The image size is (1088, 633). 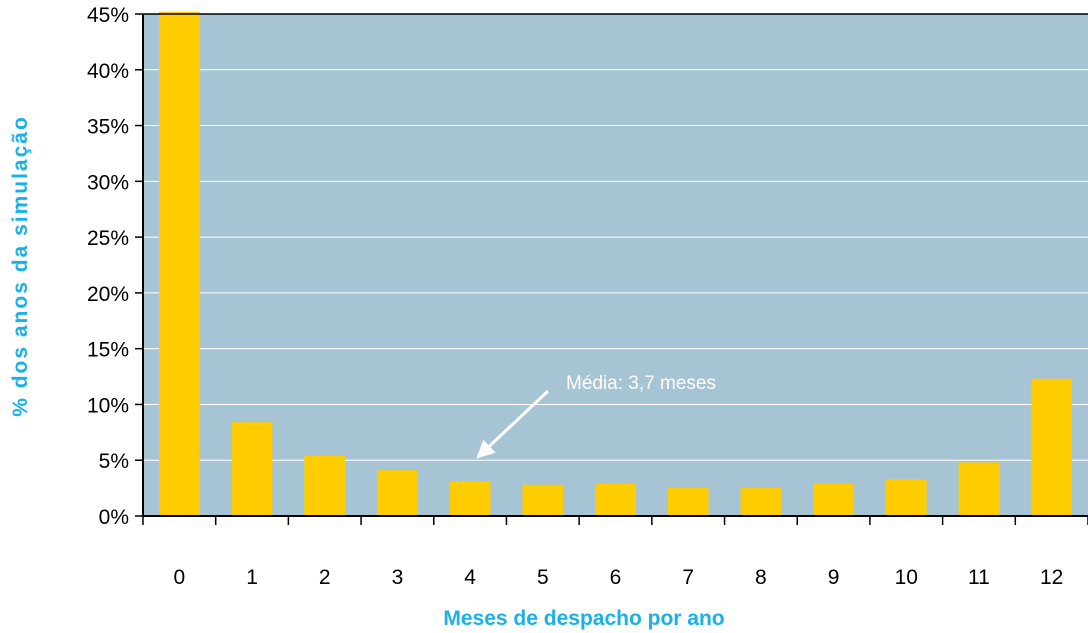 What do you see at coordinates (108, 71) in the screenshot?
I see `y-tick-label: 40%` at bounding box center [108, 71].